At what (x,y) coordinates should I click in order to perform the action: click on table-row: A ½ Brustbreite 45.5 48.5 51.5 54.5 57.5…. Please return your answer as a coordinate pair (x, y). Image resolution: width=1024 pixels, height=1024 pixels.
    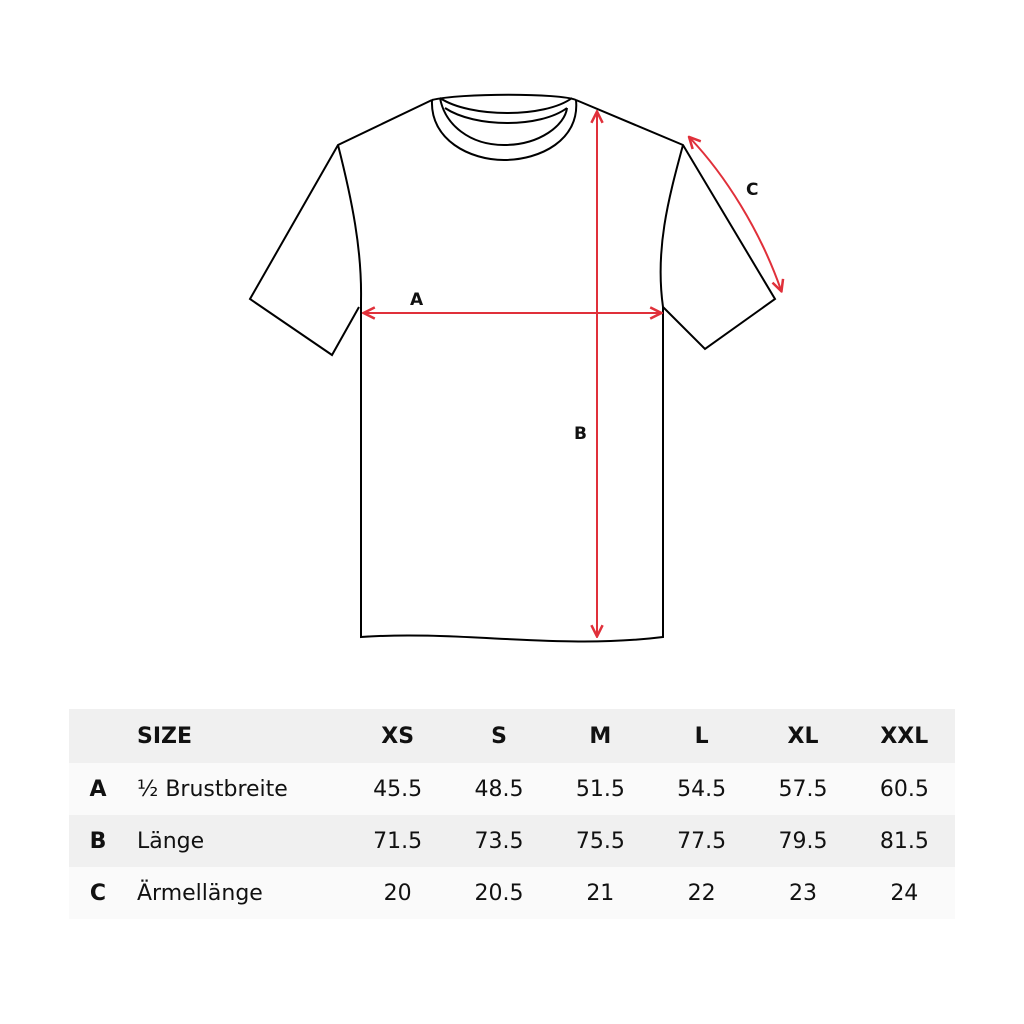
    Looking at the image, I should click on (512, 789).